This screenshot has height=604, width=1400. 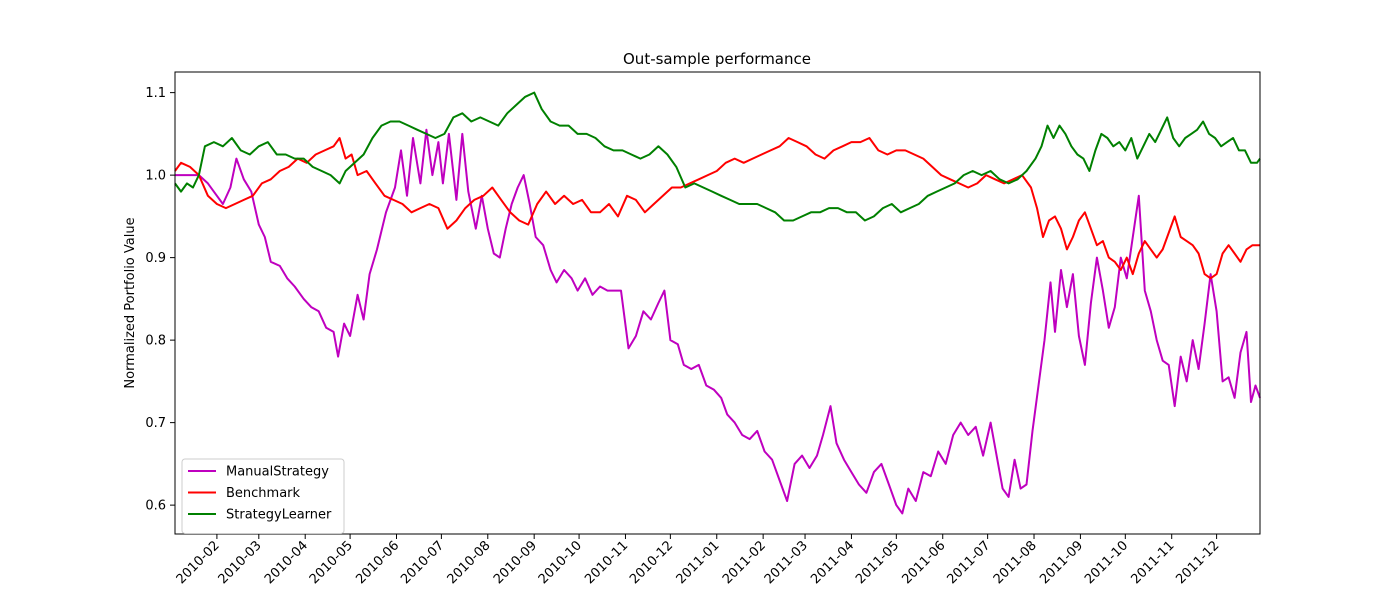 What do you see at coordinates (924, 562) in the screenshot?
I see `x-tick-label: 2011-06` at bounding box center [924, 562].